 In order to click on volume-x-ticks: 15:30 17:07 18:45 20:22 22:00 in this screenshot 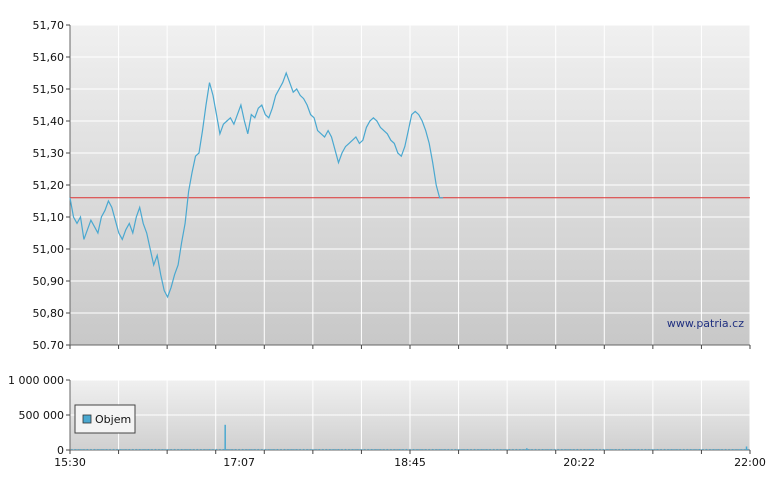, I will do `click(410, 459)`.